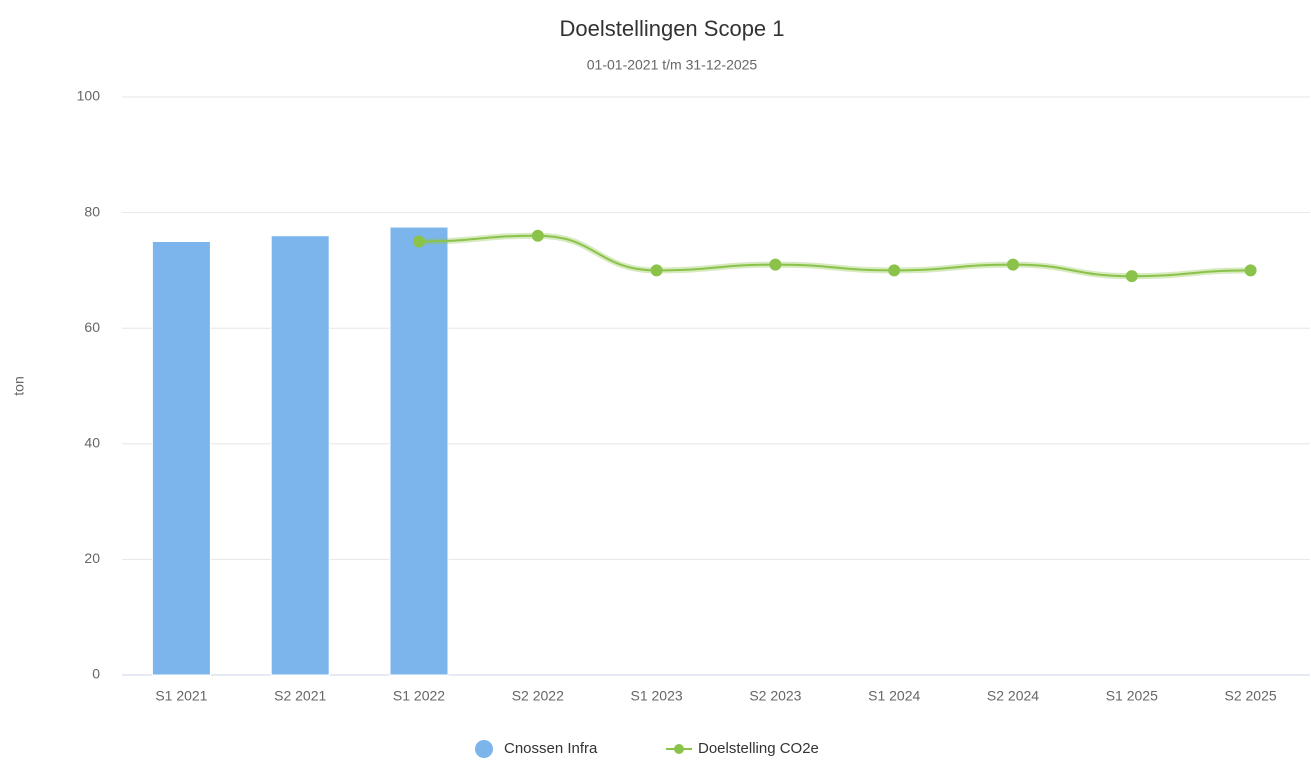 Image resolution: width=1311 pixels, height=767 pixels. What do you see at coordinates (1013, 696) in the screenshot?
I see `x-tick-label: S2 2024` at bounding box center [1013, 696].